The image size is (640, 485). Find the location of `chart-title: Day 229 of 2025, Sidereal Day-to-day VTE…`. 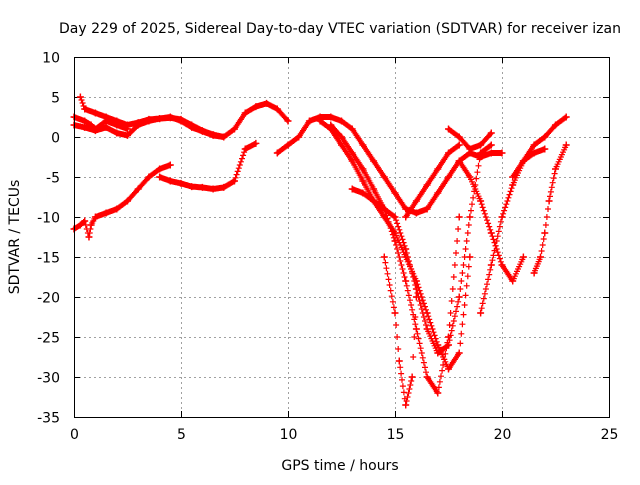

chart-title: Day 229 of 2025, Sidereal Day-to-day VTE… is located at coordinates (340, 29).